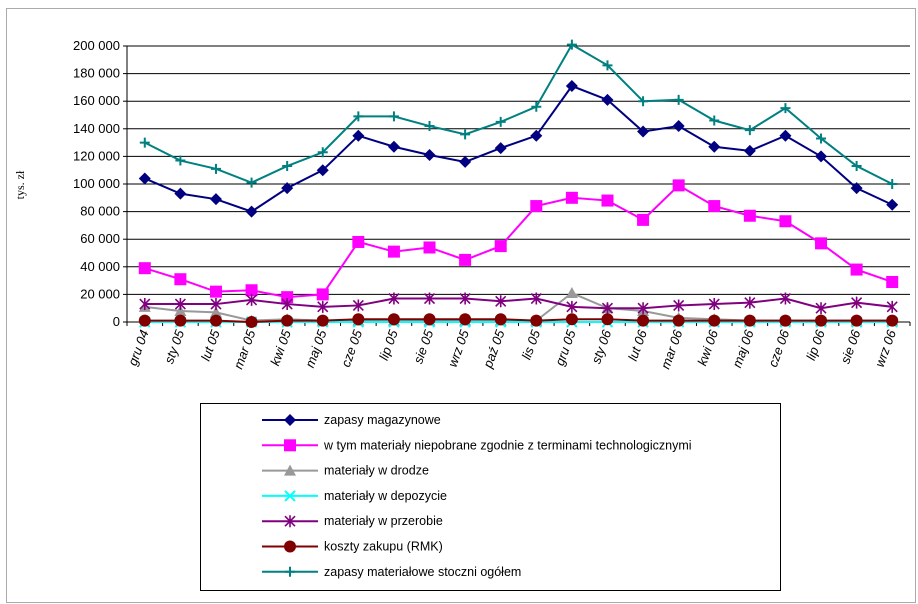 Image resolution: width=918 pixels, height=604 pixels. I want to click on legend-label: zapasy magazynowe, so click(382, 420).